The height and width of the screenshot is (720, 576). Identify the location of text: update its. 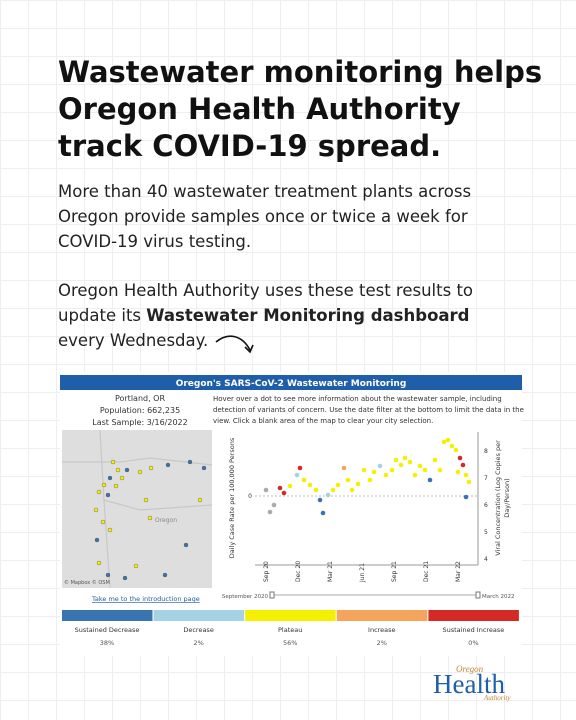
(102, 315).